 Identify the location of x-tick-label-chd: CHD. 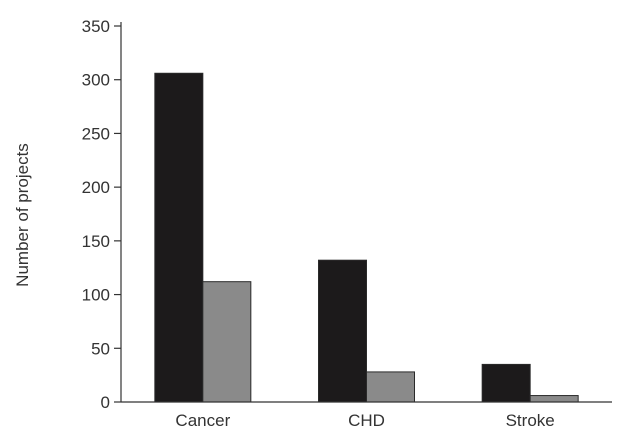
(366, 419).